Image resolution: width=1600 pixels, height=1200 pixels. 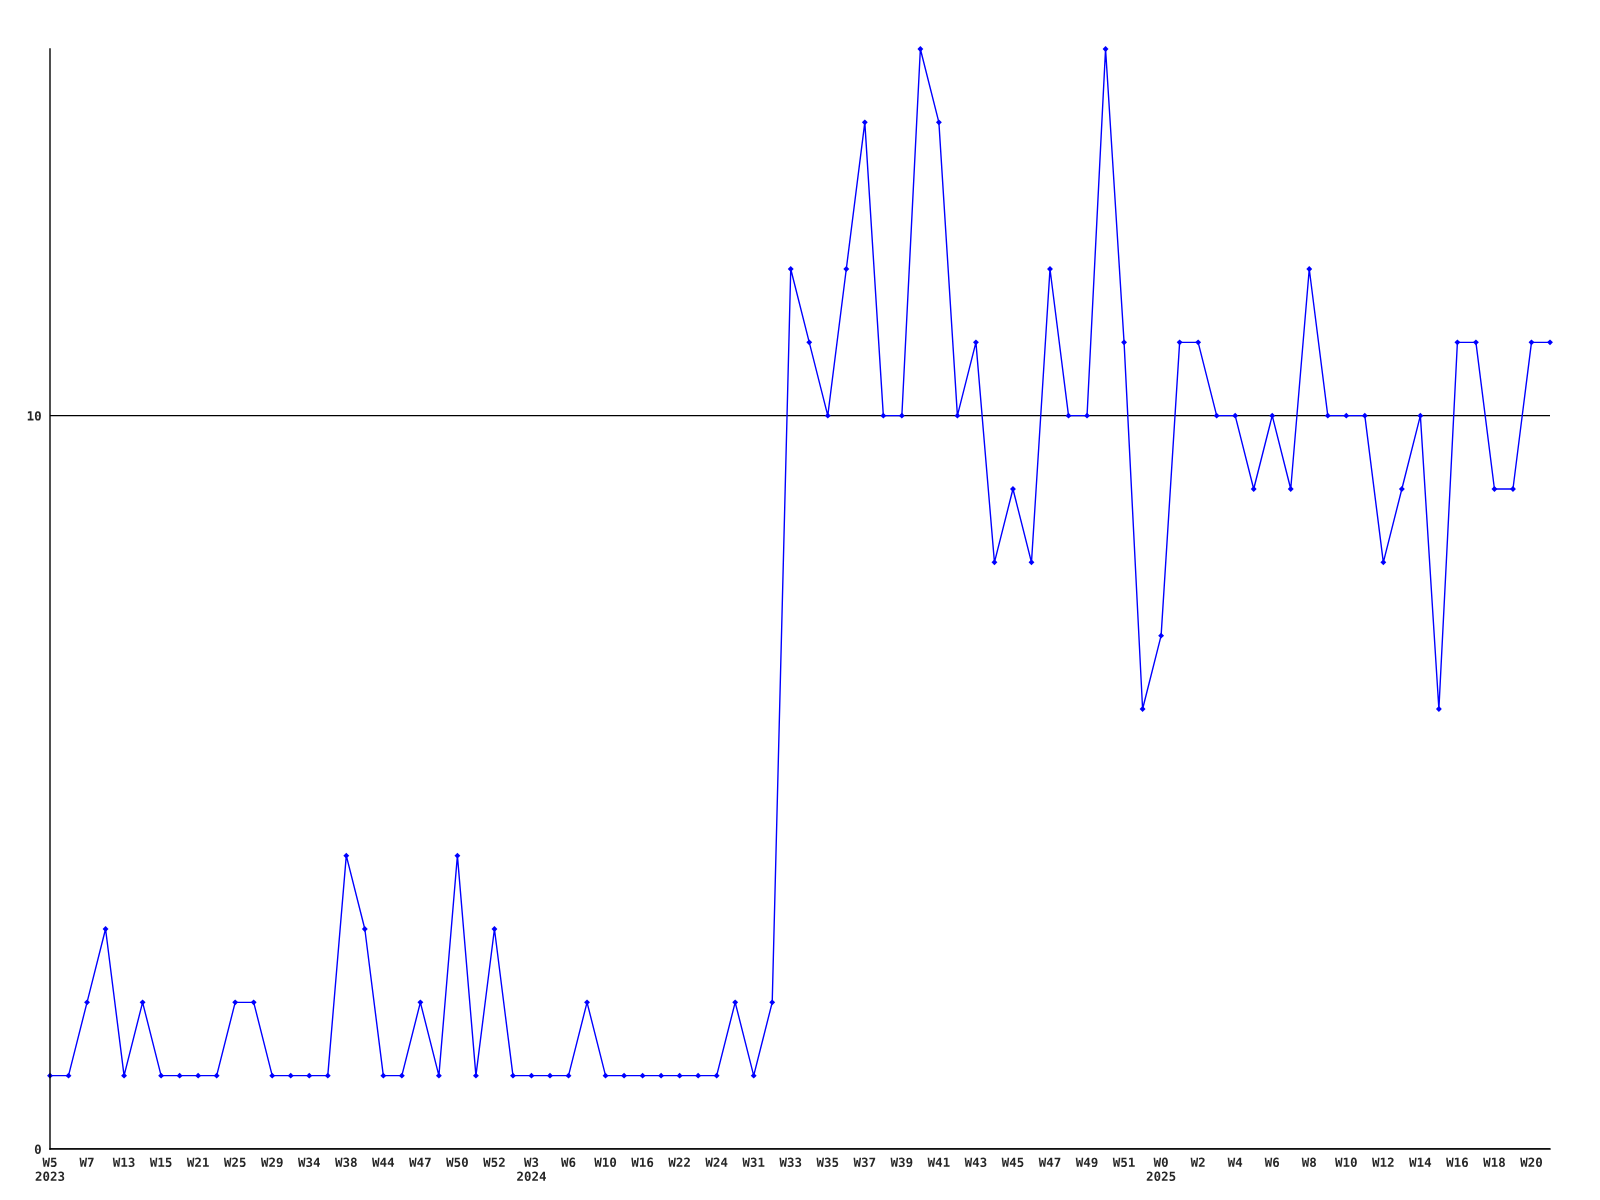 What do you see at coordinates (1197, 1162) in the screenshot?
I see `x-tick-label: W2` at bounding box center [1197, 1162].